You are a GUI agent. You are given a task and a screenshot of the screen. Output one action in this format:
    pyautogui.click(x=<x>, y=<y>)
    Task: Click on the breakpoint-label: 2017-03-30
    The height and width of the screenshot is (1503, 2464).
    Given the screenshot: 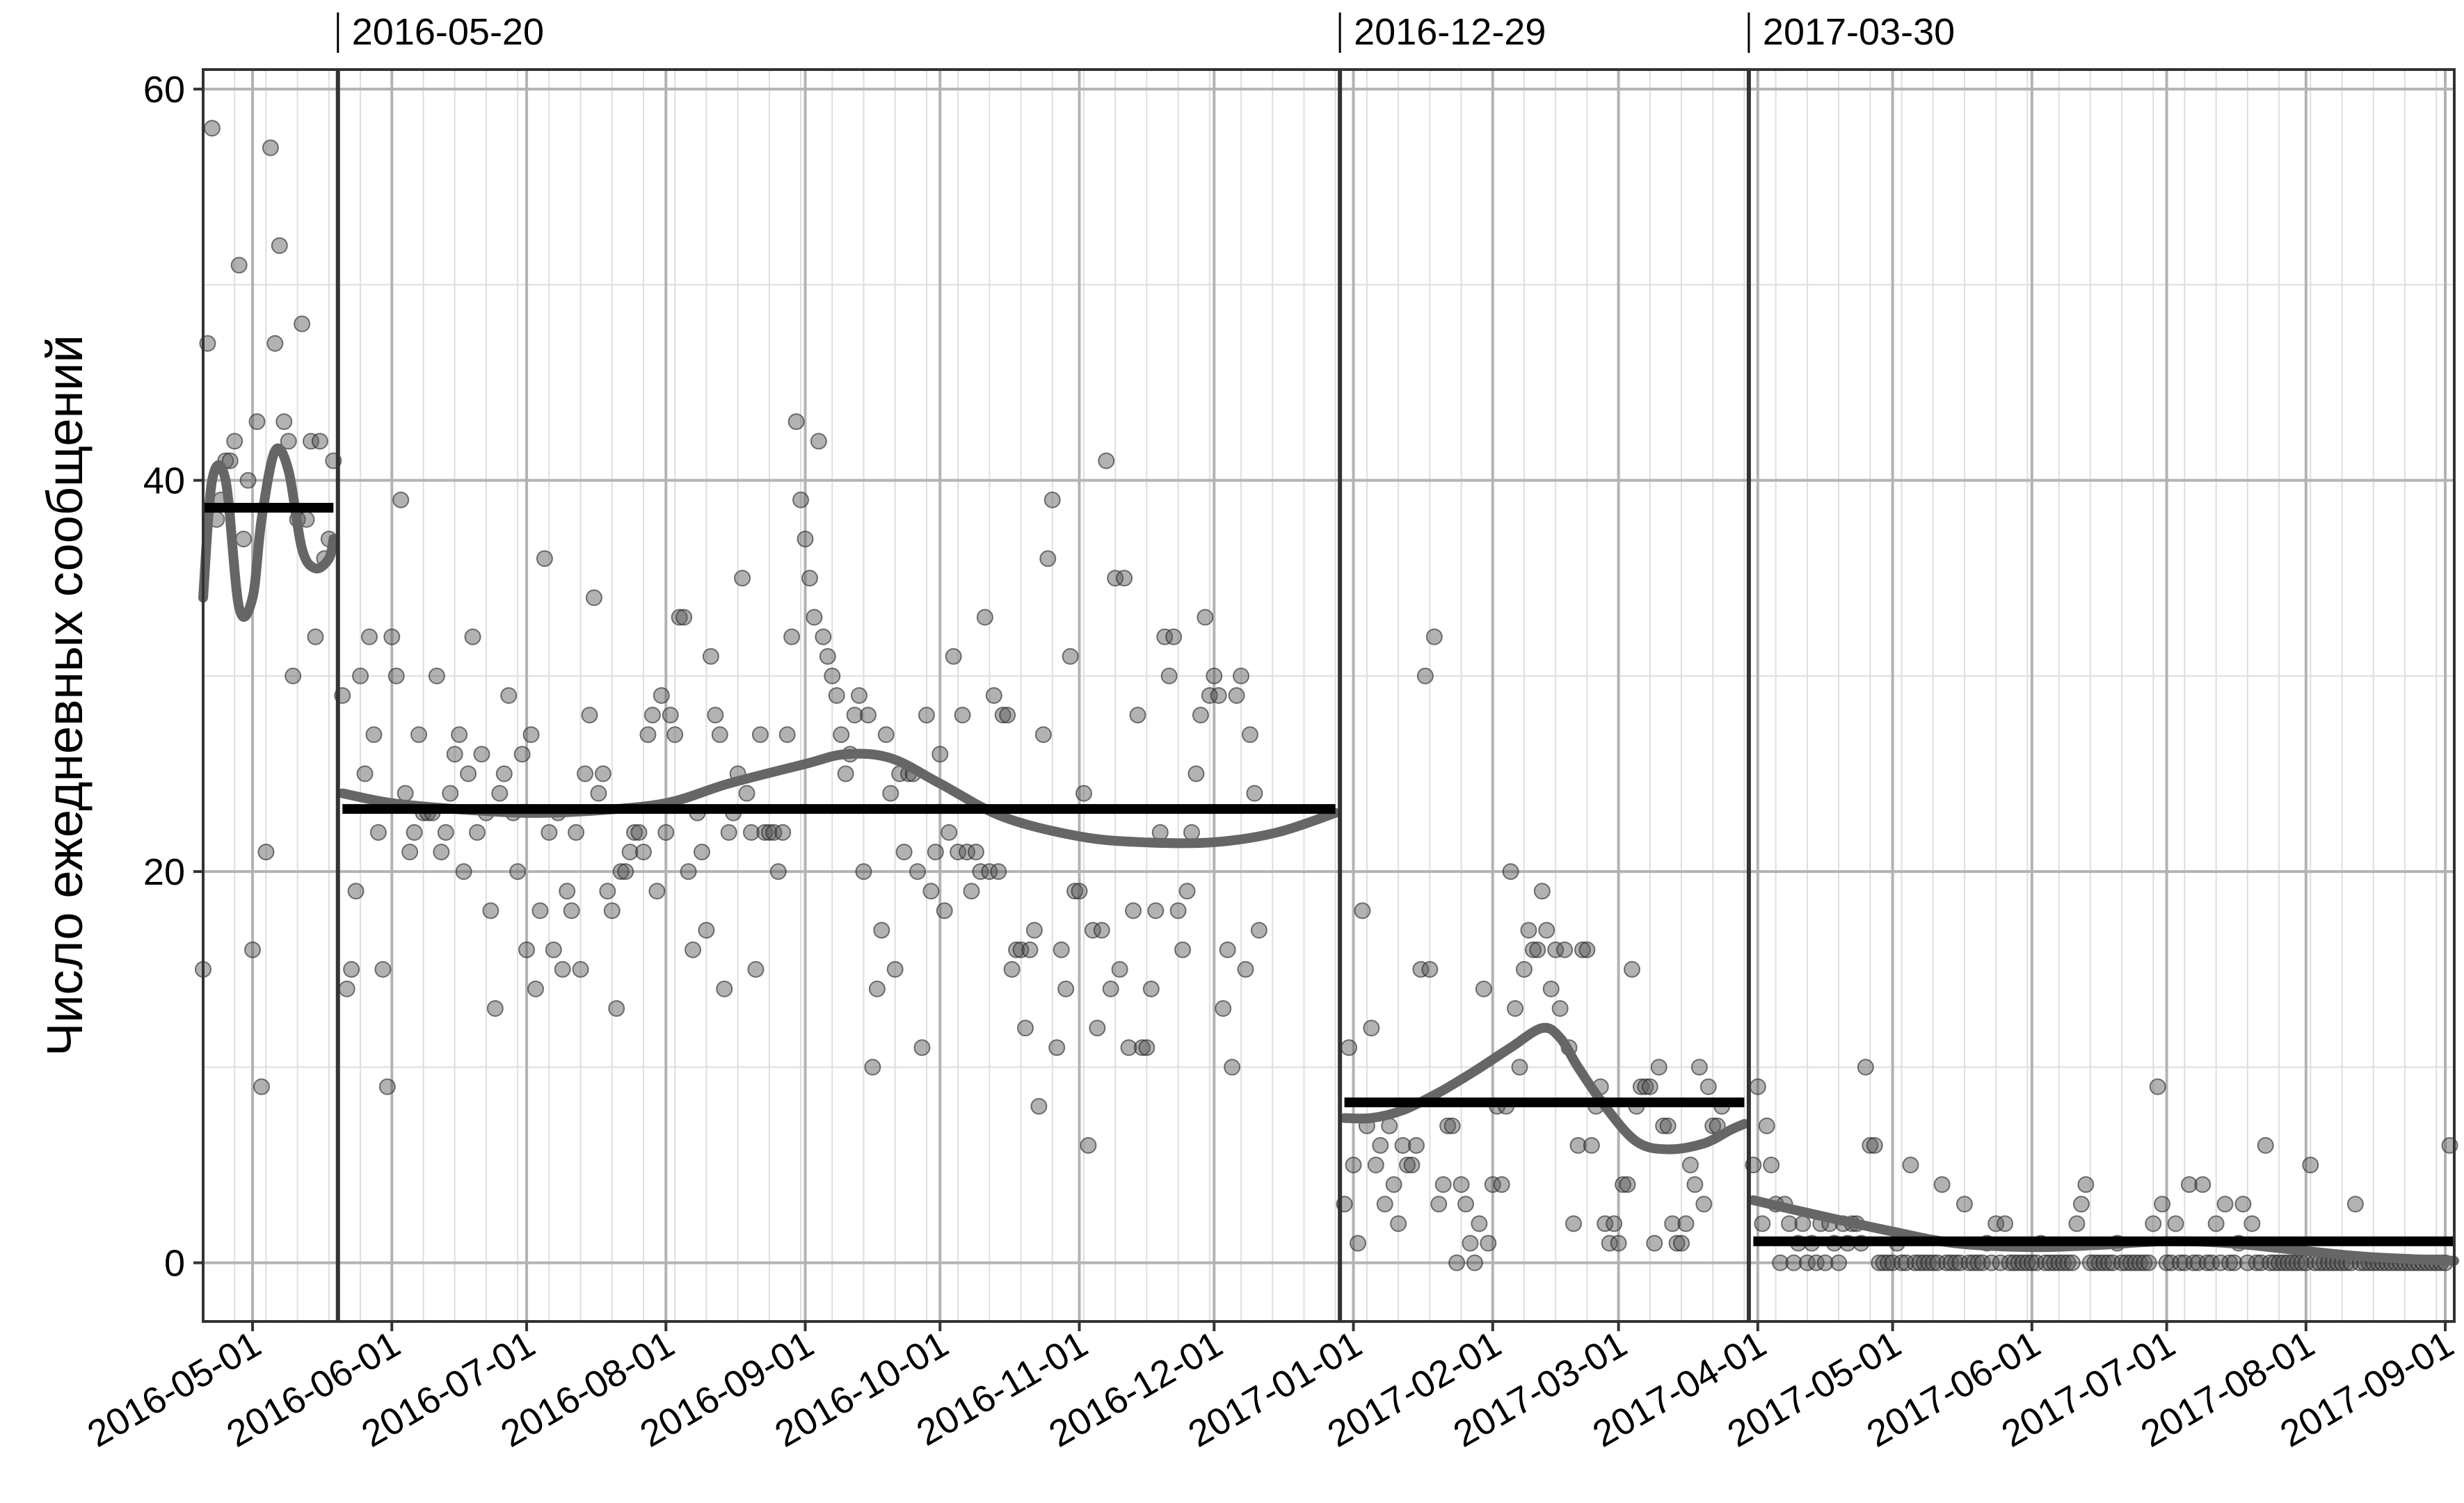 What is the action you would take?
    pyautogui.click(x=1859, y=32)
    